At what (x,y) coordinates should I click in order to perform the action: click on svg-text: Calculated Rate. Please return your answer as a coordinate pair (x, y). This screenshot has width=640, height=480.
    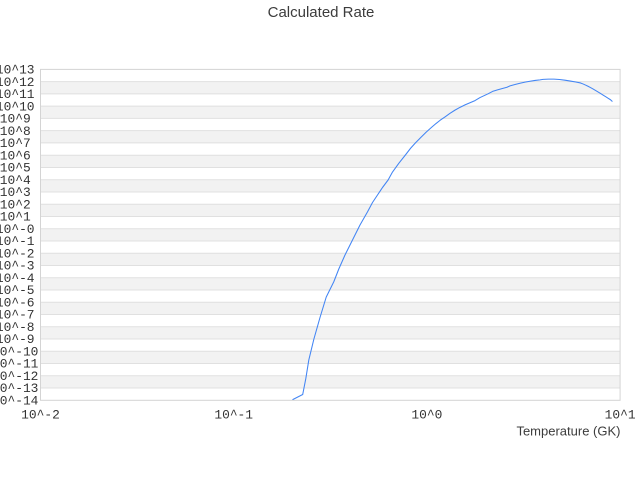
    Looking at the image, I should click on (321, 12).